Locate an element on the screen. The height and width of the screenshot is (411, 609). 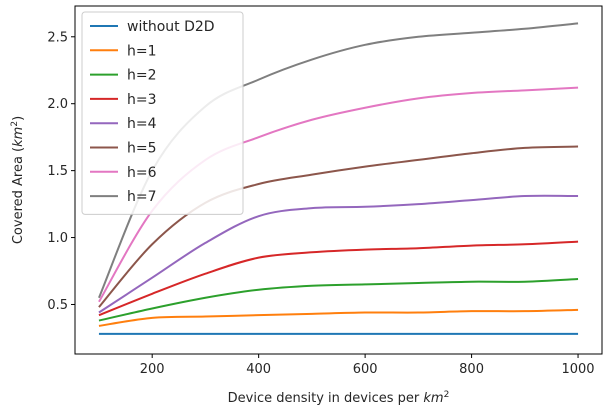
legend-label: without D2D is located at coordinates (171, 27).